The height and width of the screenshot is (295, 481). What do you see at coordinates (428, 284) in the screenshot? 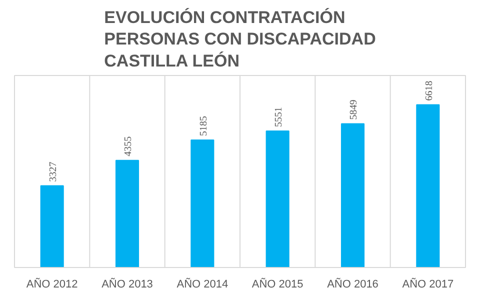
I see `x-tick-label: AÑO 2017` at bounding box center [428, 284].